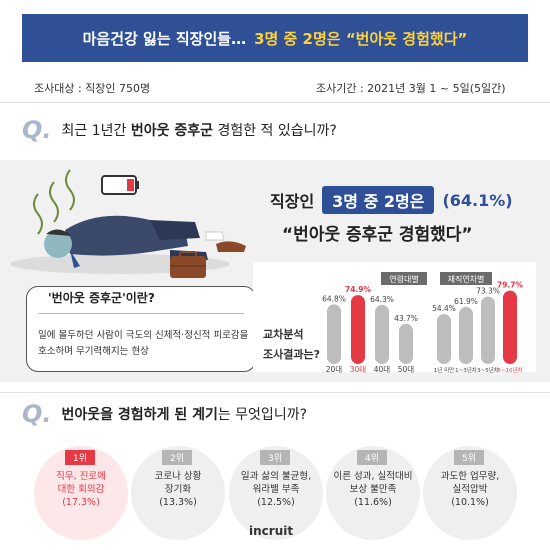 This screenshot has height=550, width=550. What do you see at coordinates (292, 201) in the screenshot?
I see `result-subject: 직장인` at bounding box center [292, 201].